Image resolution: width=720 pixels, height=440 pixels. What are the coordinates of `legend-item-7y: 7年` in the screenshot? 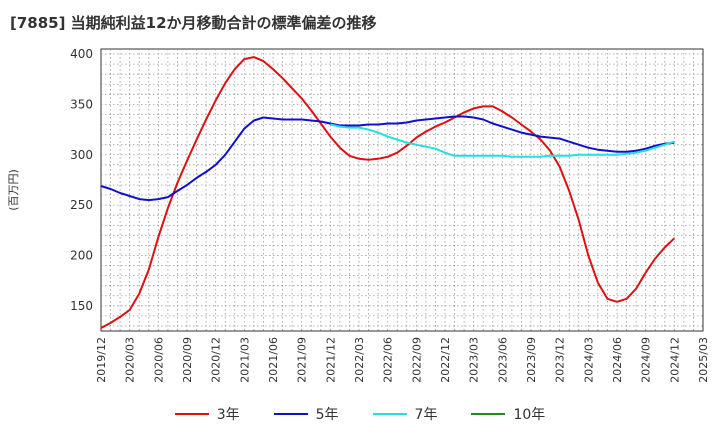 It's located at (405, 414).